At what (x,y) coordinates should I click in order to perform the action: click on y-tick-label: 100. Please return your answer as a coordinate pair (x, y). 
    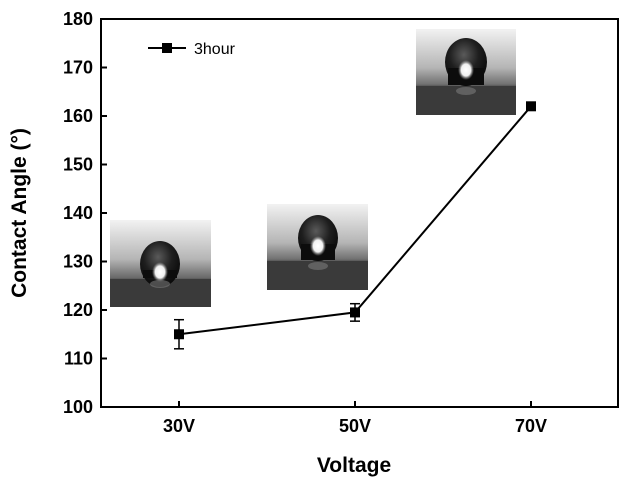
    Looking at the image, I should click on (78, 407).